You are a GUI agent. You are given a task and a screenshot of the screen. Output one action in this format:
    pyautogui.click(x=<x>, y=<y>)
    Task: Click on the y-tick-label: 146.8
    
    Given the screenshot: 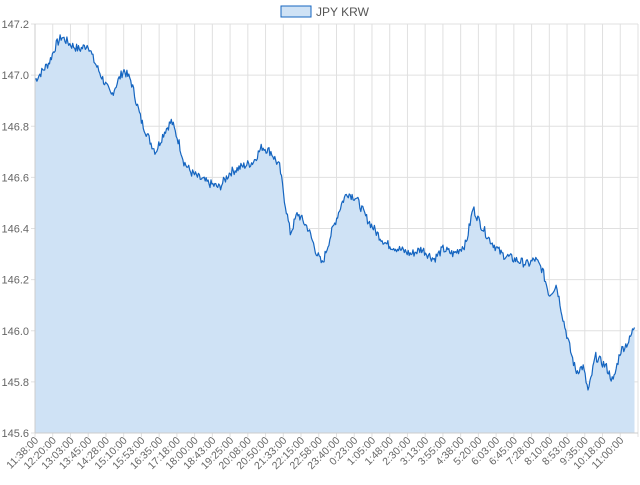 What is the action you would take?
    pyautogui.click(x=15, y=127)
    